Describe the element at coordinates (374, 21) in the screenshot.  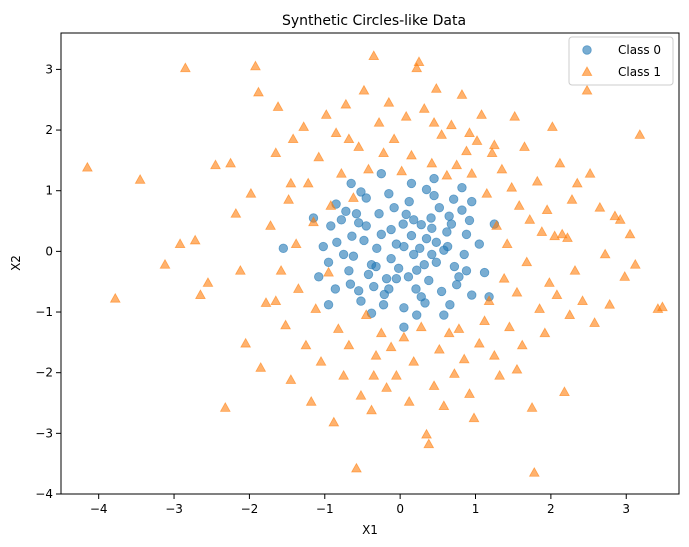
I see `chart-title: Synthetic Circles-like Data` at that location.